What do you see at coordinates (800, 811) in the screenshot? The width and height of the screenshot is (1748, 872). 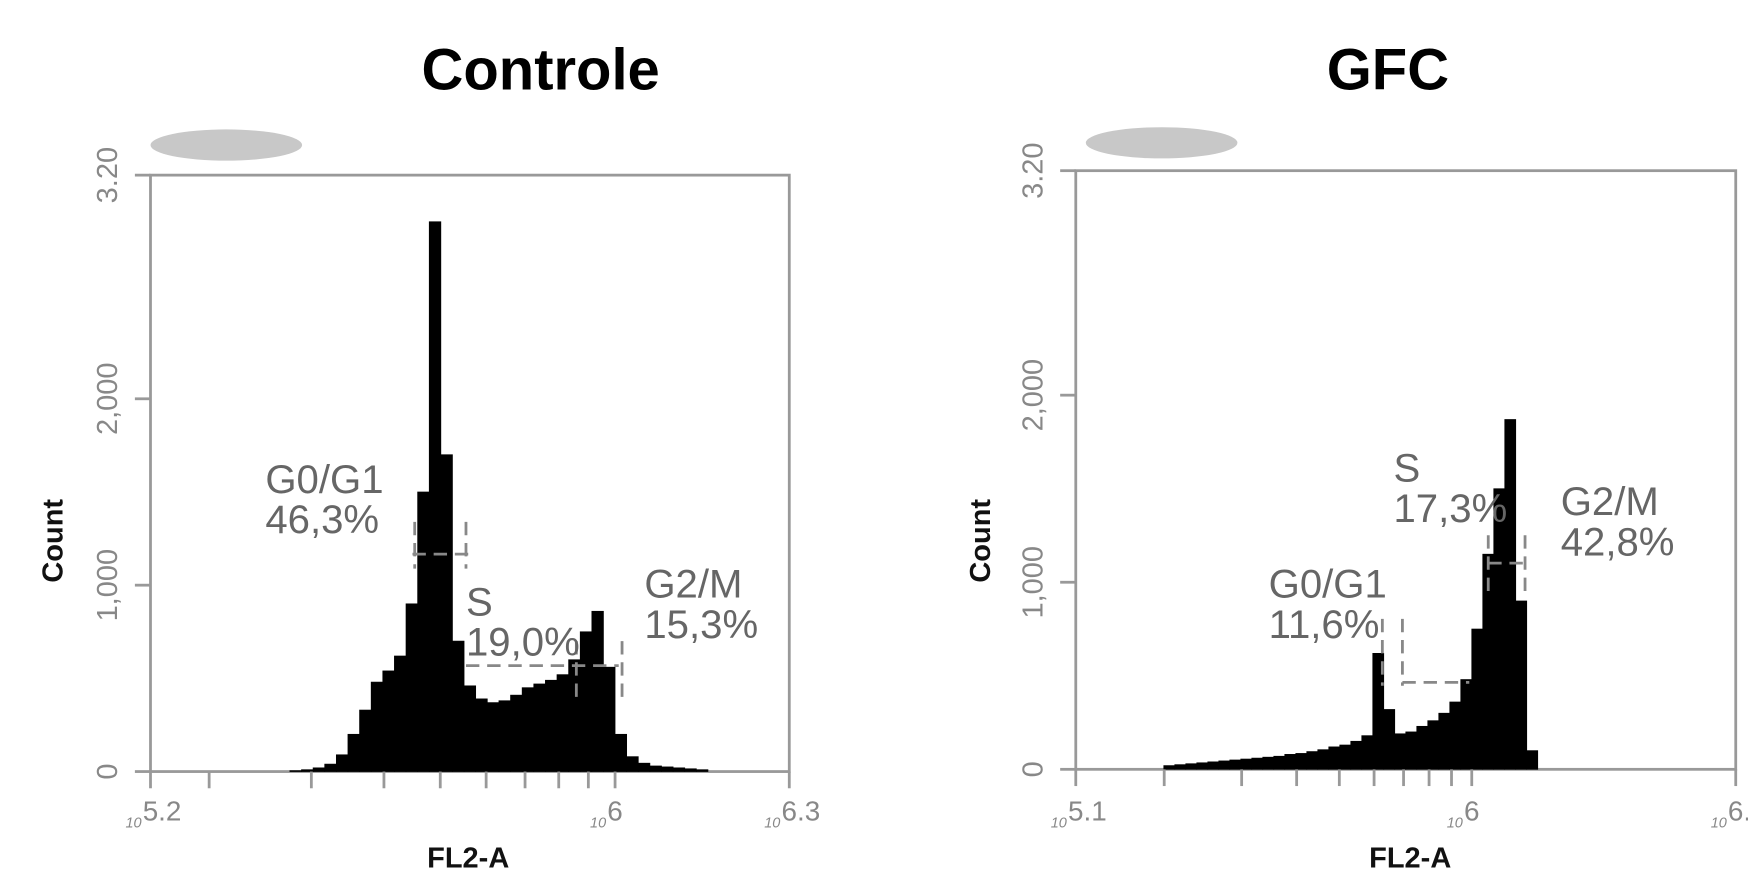 I see `x-tick-label: 6.3` at bounding box center [800, 811].